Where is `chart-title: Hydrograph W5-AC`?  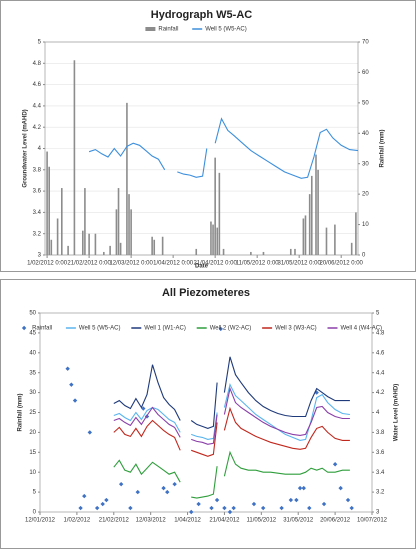 chart-title: Hydrograph W5-AC is located at coordinates (202, 15).